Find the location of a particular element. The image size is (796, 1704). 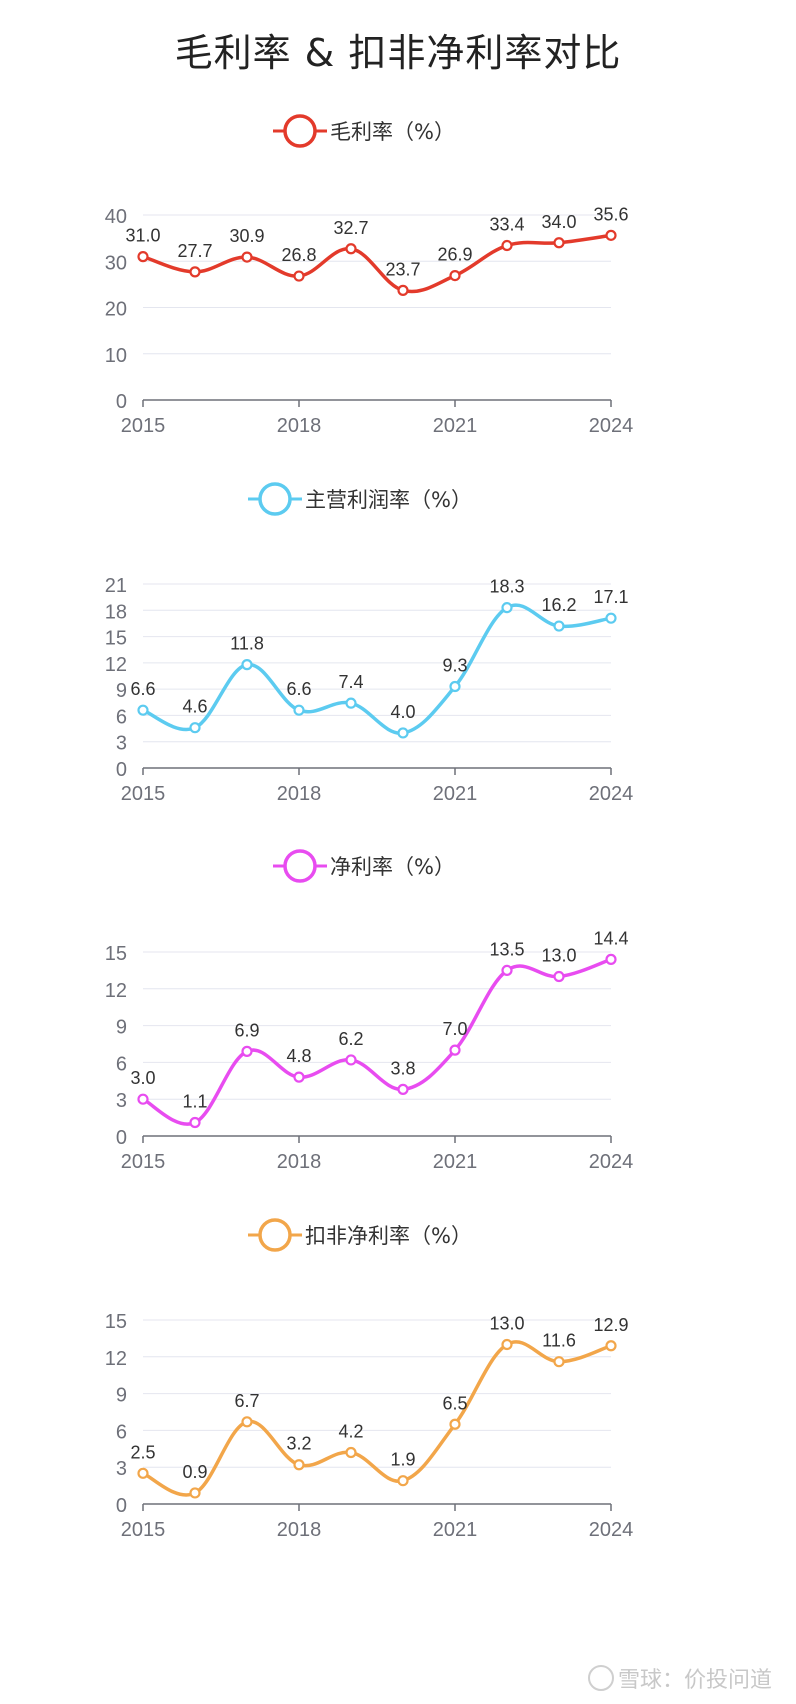

data-label: 0.9 is located at coordinates (194, 1472).